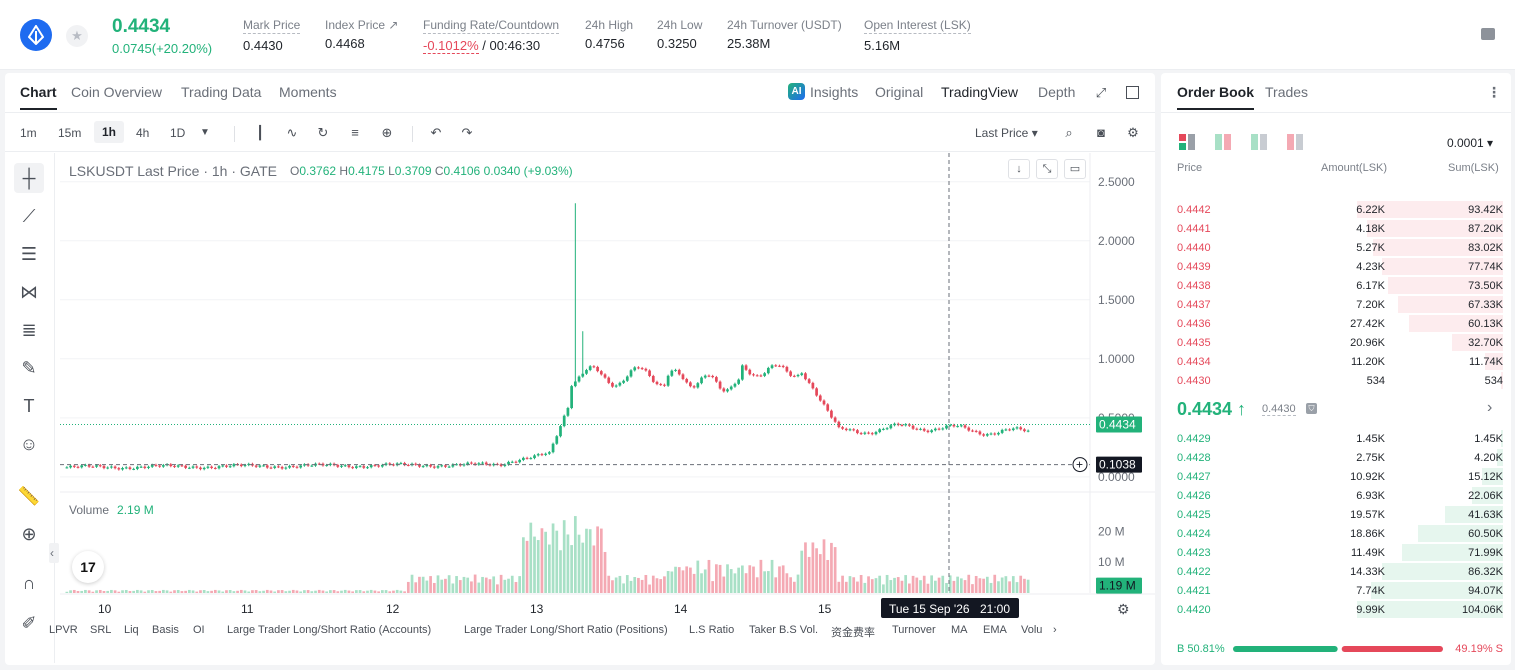 The width and height of the screenshot is (1515, 670). I want to click on bid-row: 0.4424 18.86K 60.50K, so click(1336, 533).